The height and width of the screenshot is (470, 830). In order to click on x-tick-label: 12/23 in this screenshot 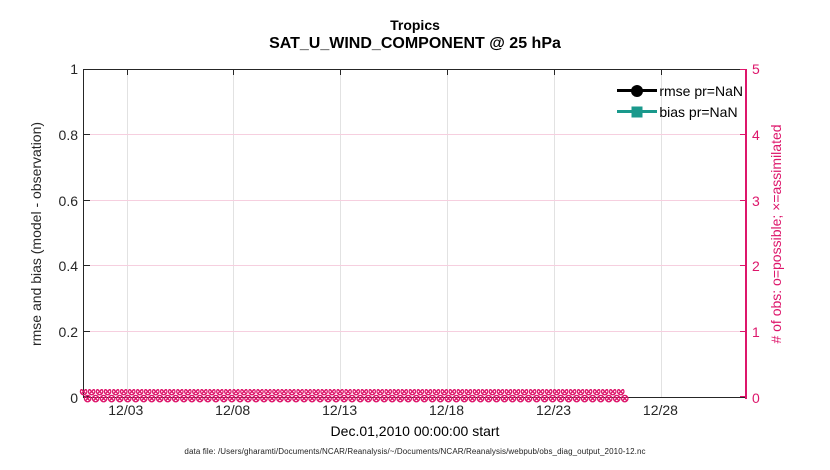, I will do `click(553, 410)`.